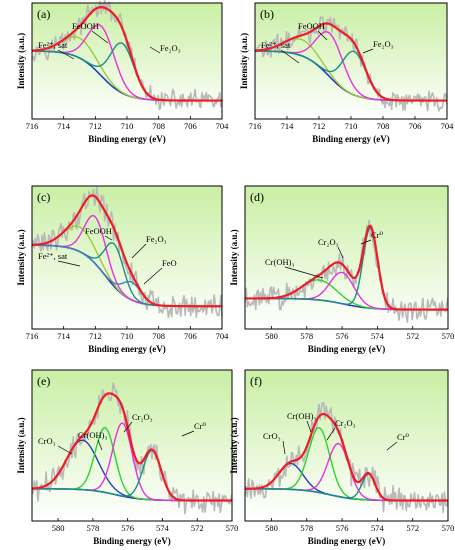  I want to click on plot-frame, so click(346, 257).